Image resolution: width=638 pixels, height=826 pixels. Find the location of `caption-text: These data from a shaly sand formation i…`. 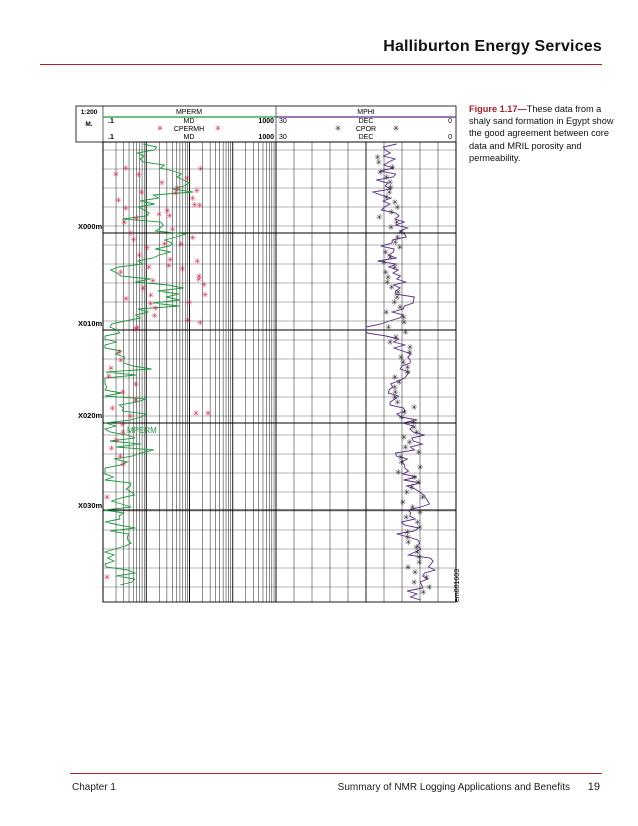

caption-text: These data from a shaly sand formation i… is located at coordinates (541, 133).